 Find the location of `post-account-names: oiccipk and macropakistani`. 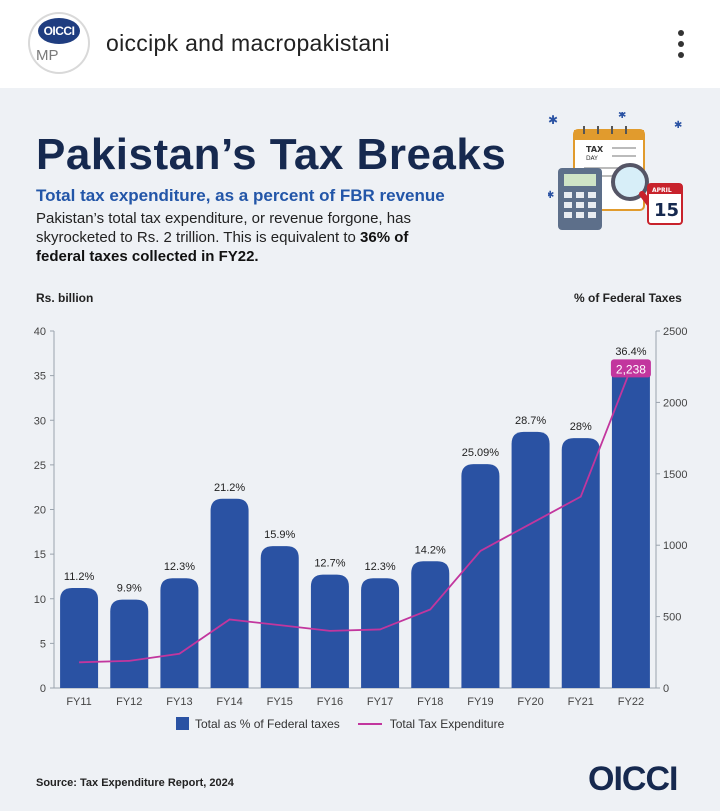

post-account-names: oiccipk and macropakistani is located at coordinates (248, 43).